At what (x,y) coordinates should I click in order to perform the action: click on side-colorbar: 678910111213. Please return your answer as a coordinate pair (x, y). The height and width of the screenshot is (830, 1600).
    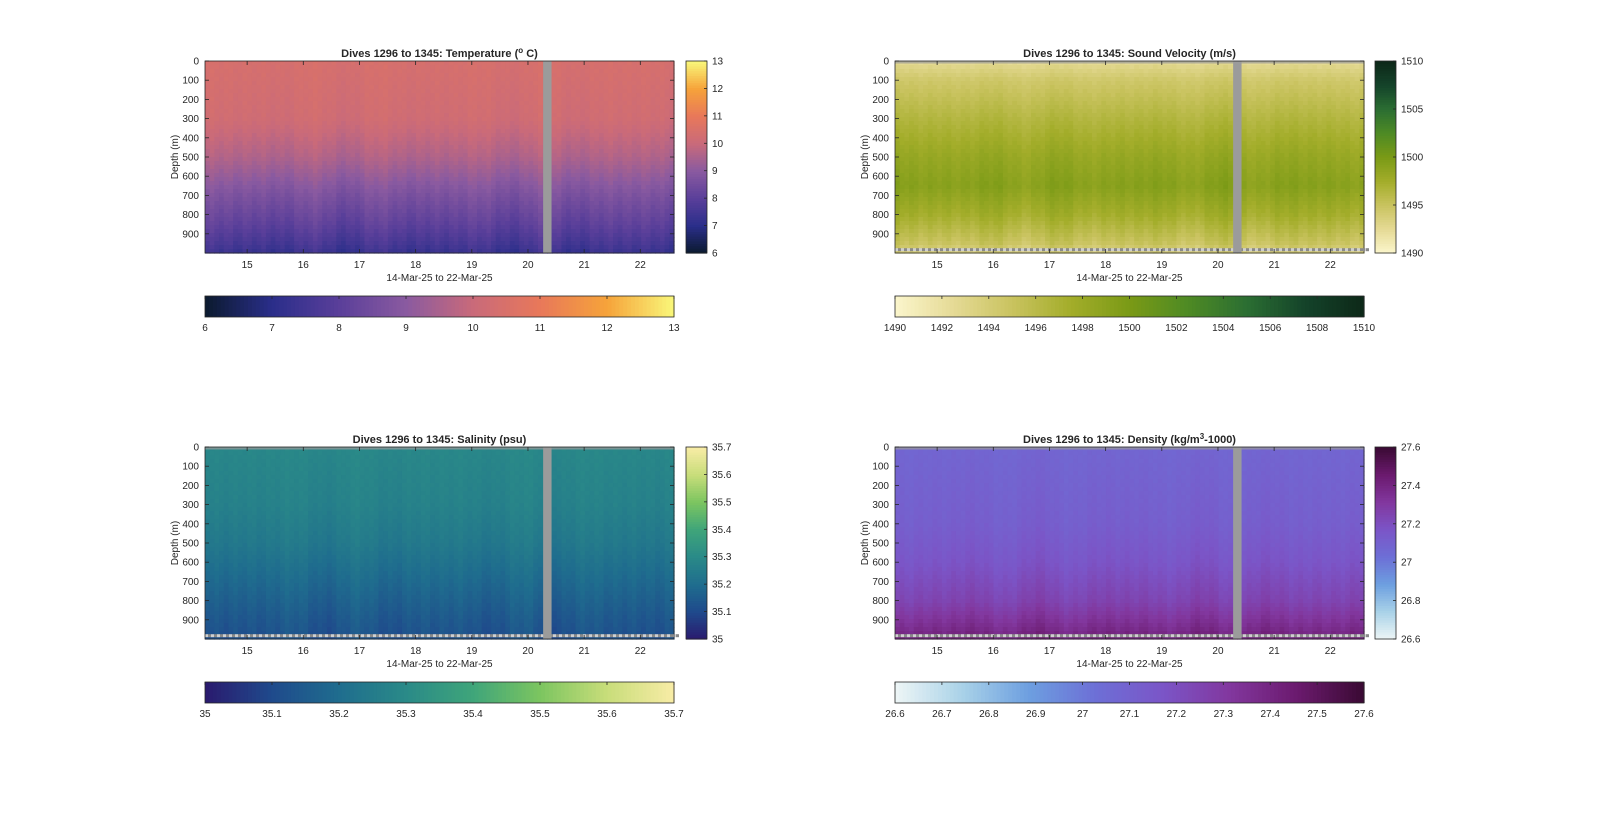
    Looking at the image, I should click on (705, 158).